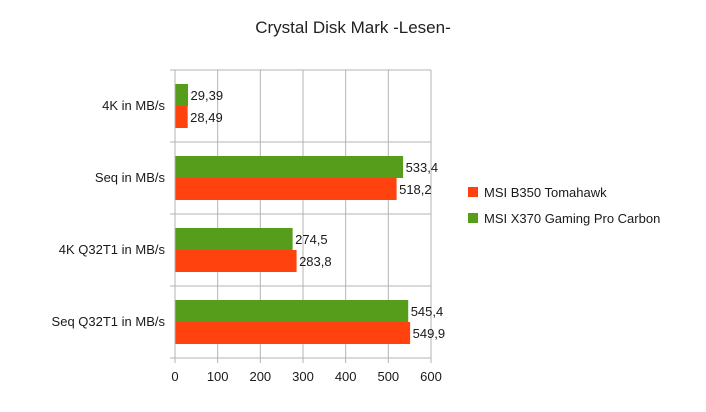  Describe the element at coordinates (130, 177) in the screenshot. I see `category-label: Seq in MB/s` at that location.